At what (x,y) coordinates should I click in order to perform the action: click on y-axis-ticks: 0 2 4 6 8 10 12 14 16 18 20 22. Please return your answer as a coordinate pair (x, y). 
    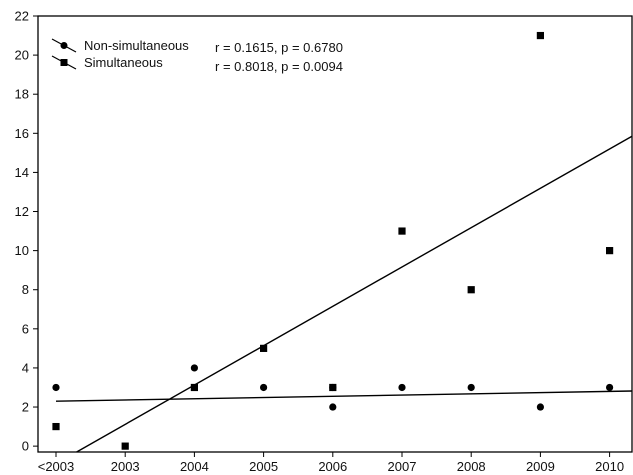
    Looking at the image, I should click on (26, 231).